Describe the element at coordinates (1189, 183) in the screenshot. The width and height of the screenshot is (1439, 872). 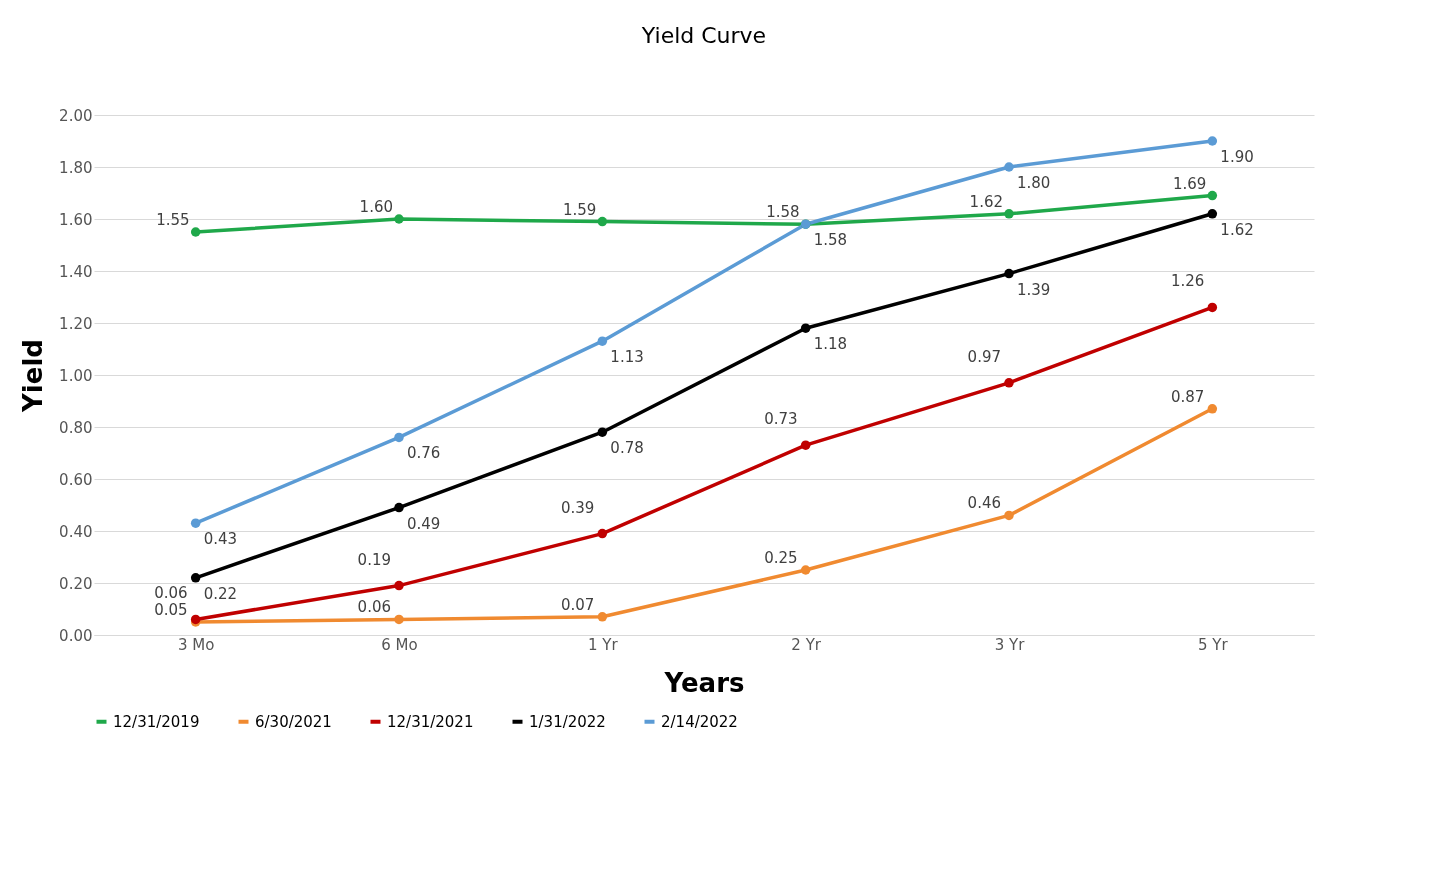
I see `data-label: 1.69` at that location.